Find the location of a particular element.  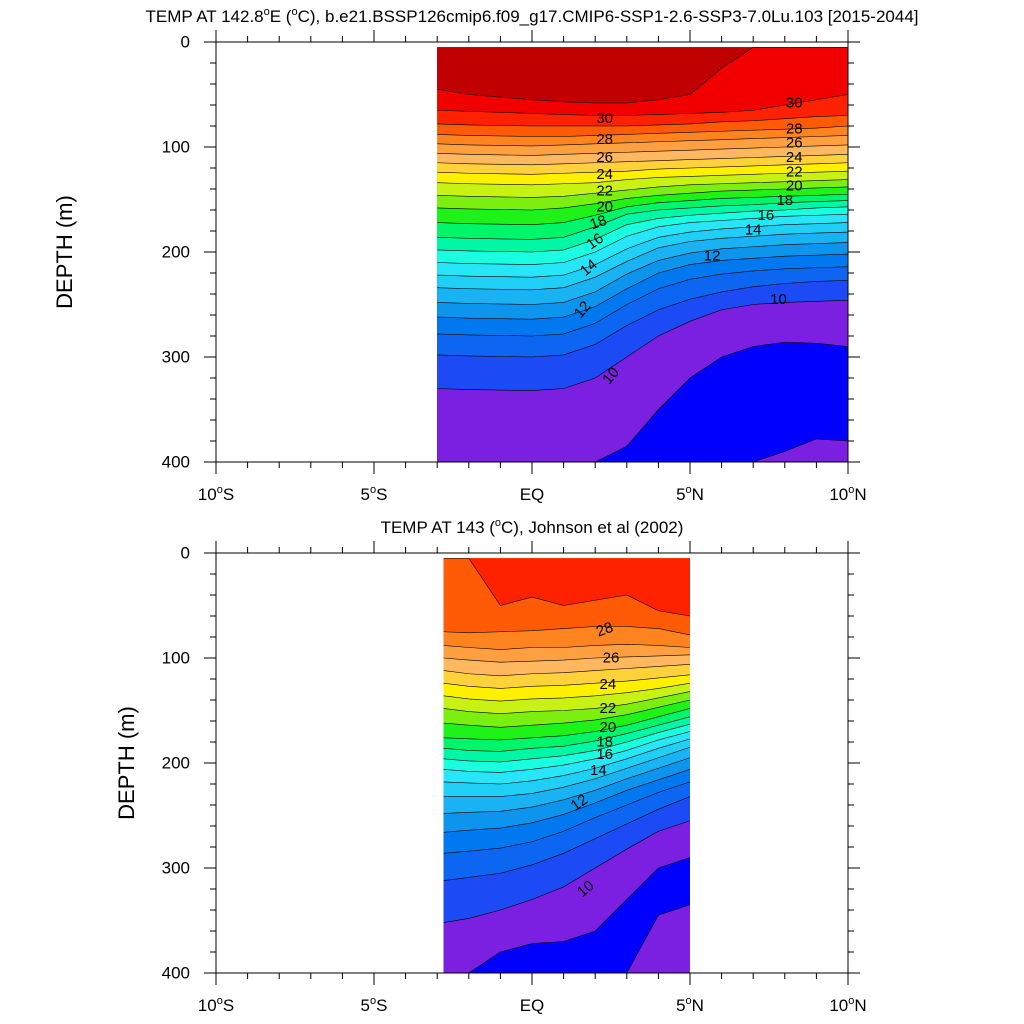

chart-title: TEMP AT 143 (oC), Johnson et al (2002) is located at coordinates (532, 527).